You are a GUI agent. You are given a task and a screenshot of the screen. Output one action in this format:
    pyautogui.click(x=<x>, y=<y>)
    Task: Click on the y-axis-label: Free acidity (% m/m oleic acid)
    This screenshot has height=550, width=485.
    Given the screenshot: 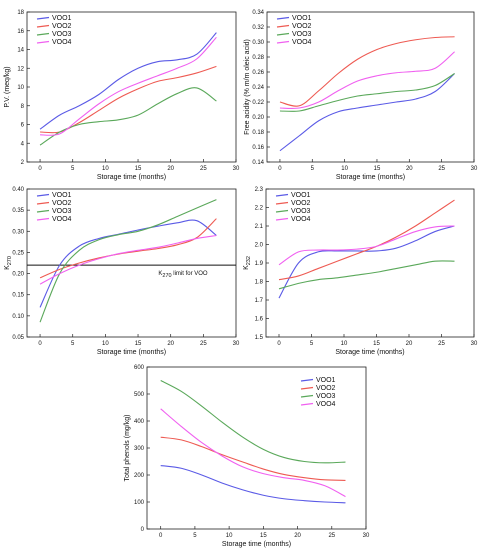 What is the action you would take?
    pyautogui.click(x=247, y=87)
    